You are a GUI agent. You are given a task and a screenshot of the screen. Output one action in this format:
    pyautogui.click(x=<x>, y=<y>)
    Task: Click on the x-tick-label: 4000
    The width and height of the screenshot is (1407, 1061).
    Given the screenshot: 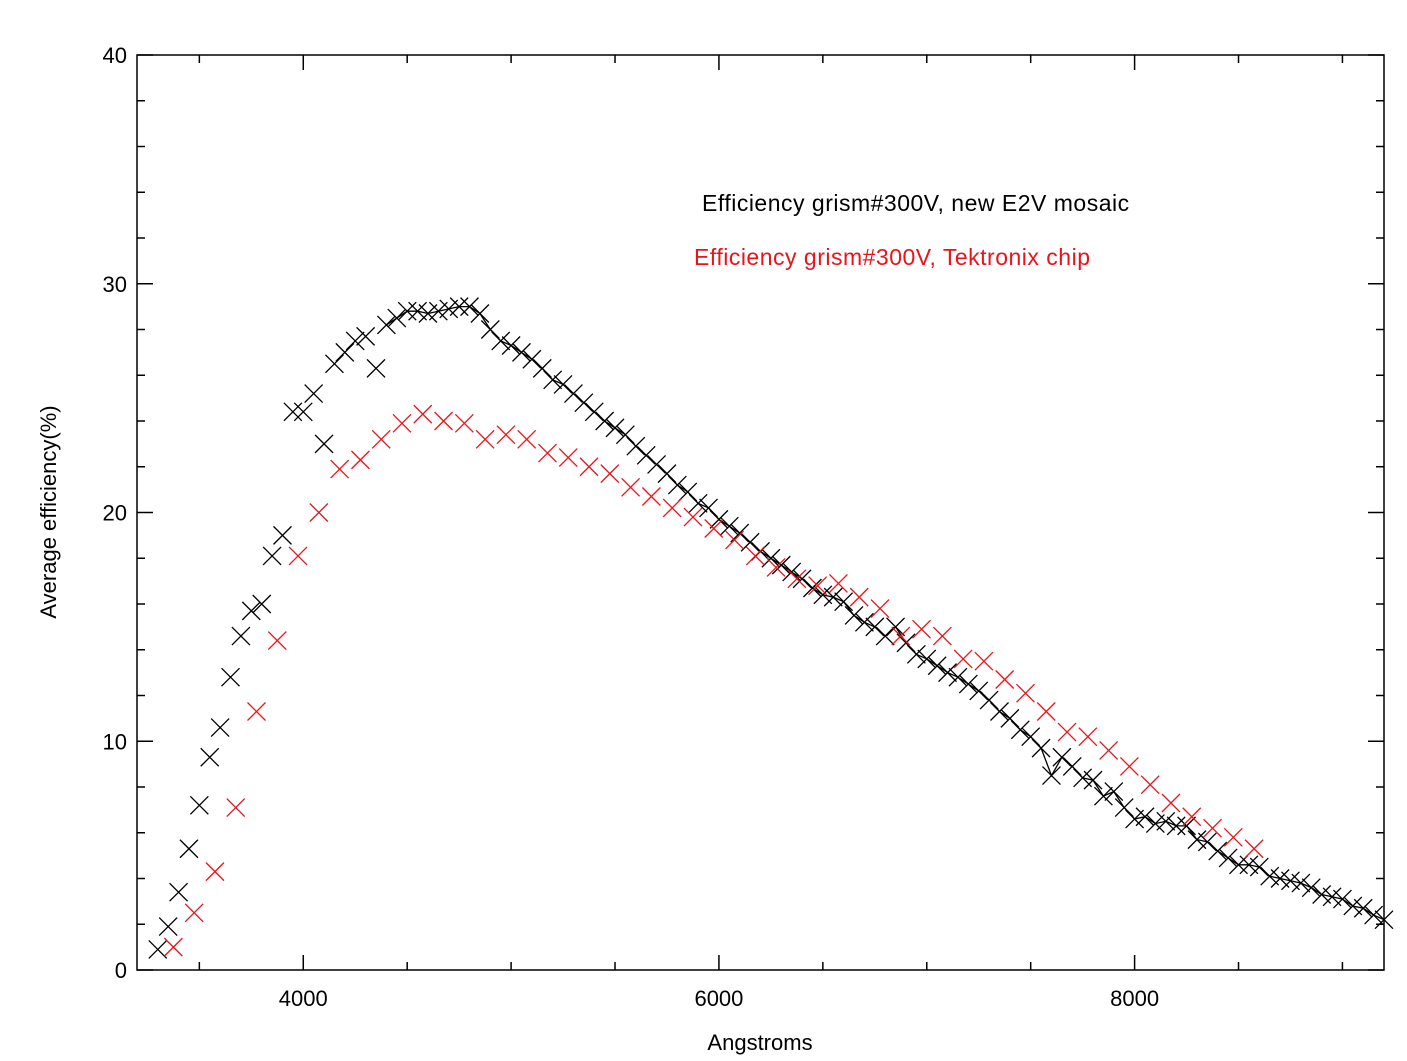 What is the action you would take?
    pyautogui.click(x=303, y=998)
    